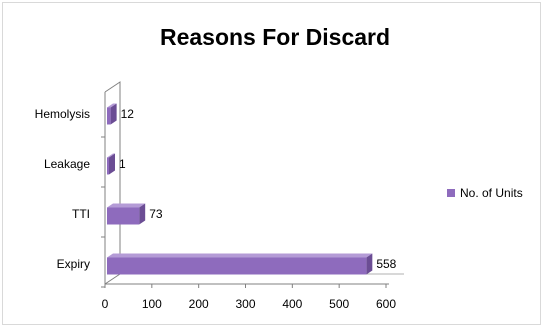 The width and height of the screenshot is (545, 329). I want to click on y-tick-label: Expiry, so click(73, 264).